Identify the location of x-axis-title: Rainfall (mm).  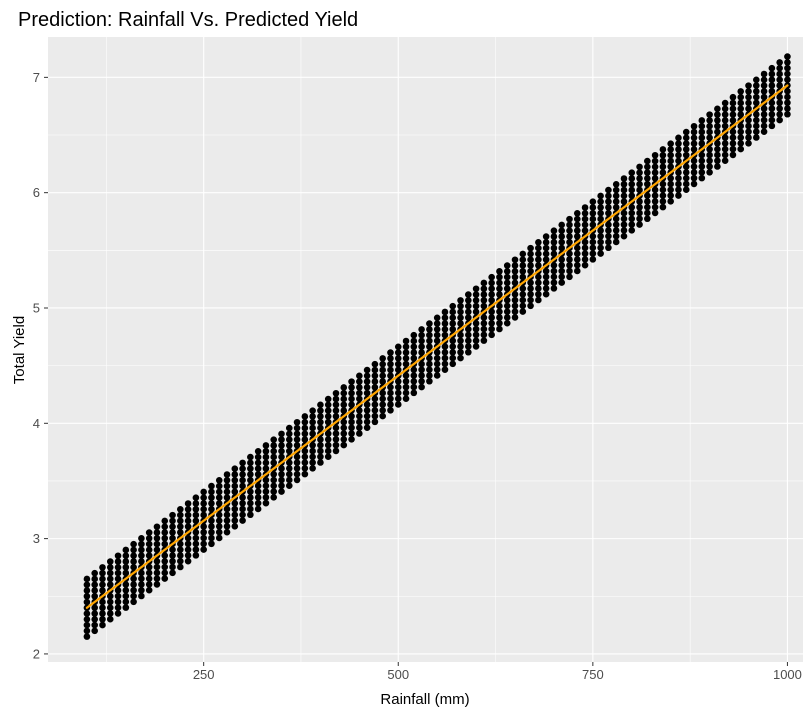
(424, 699).